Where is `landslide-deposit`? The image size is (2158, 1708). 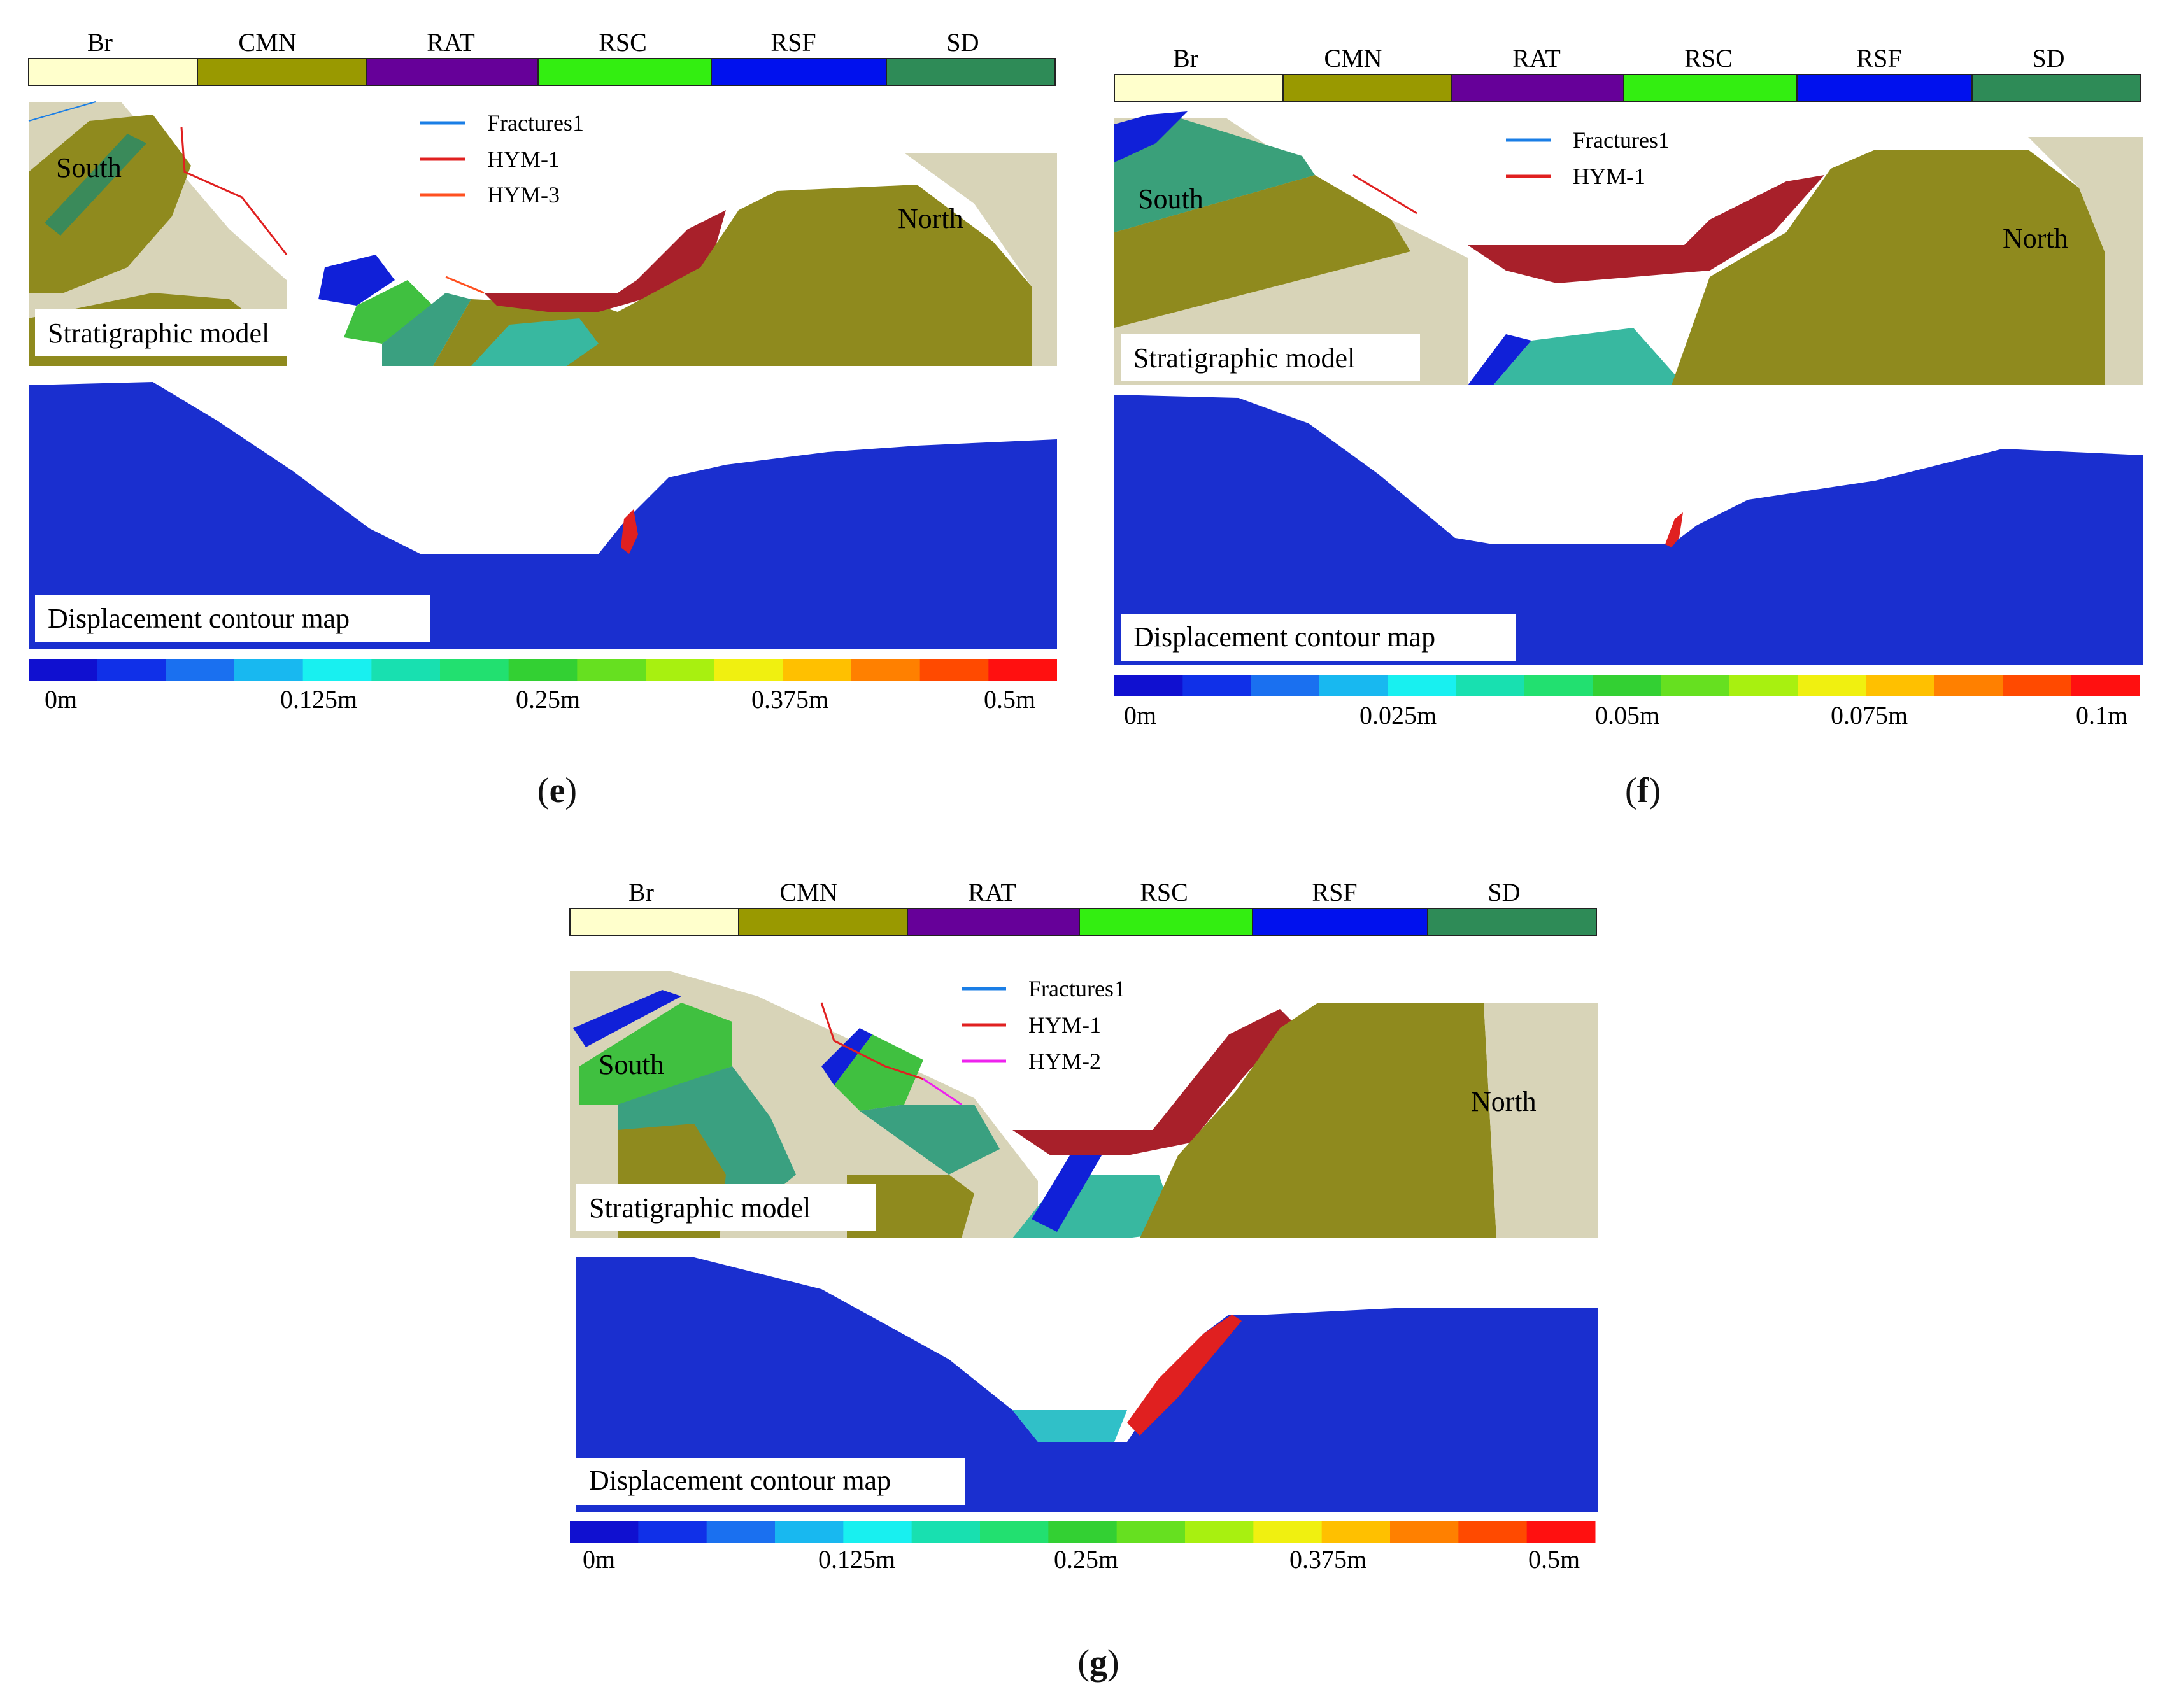 landslide-deposit is located at coordinates (1646, 229).